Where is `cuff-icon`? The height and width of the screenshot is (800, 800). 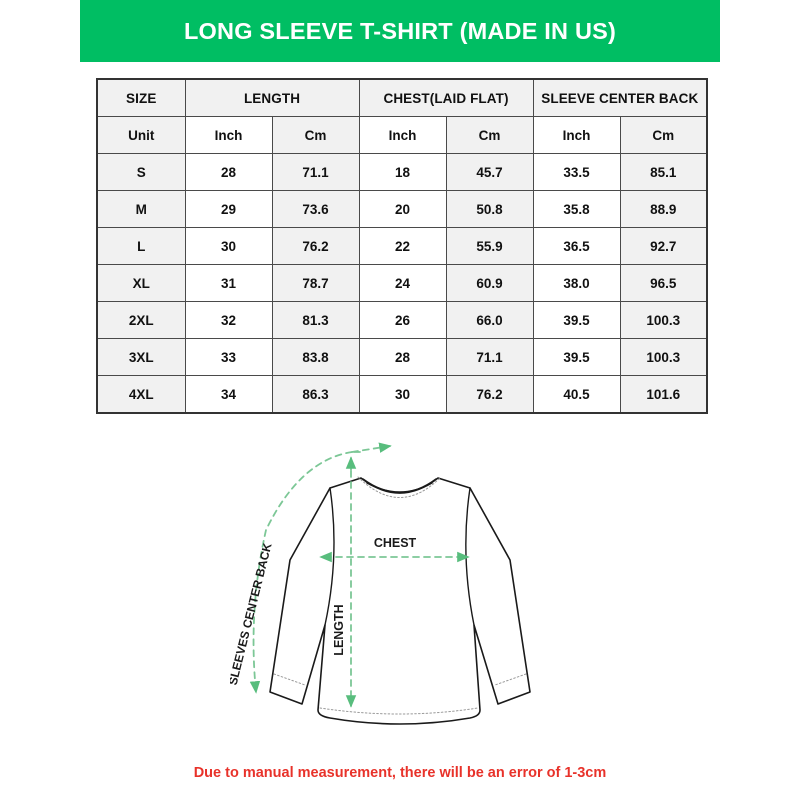
cuff-icon is located at coordinates (400, 679).